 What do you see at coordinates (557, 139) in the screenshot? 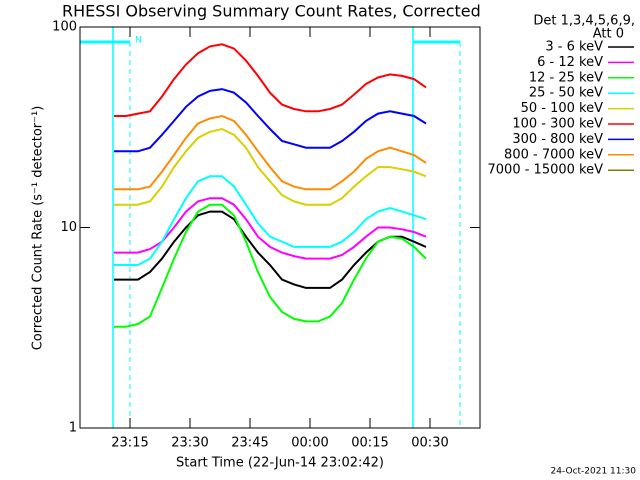
I see `legend-label: 300 - 800 keV` at bounding box center [557, 139].